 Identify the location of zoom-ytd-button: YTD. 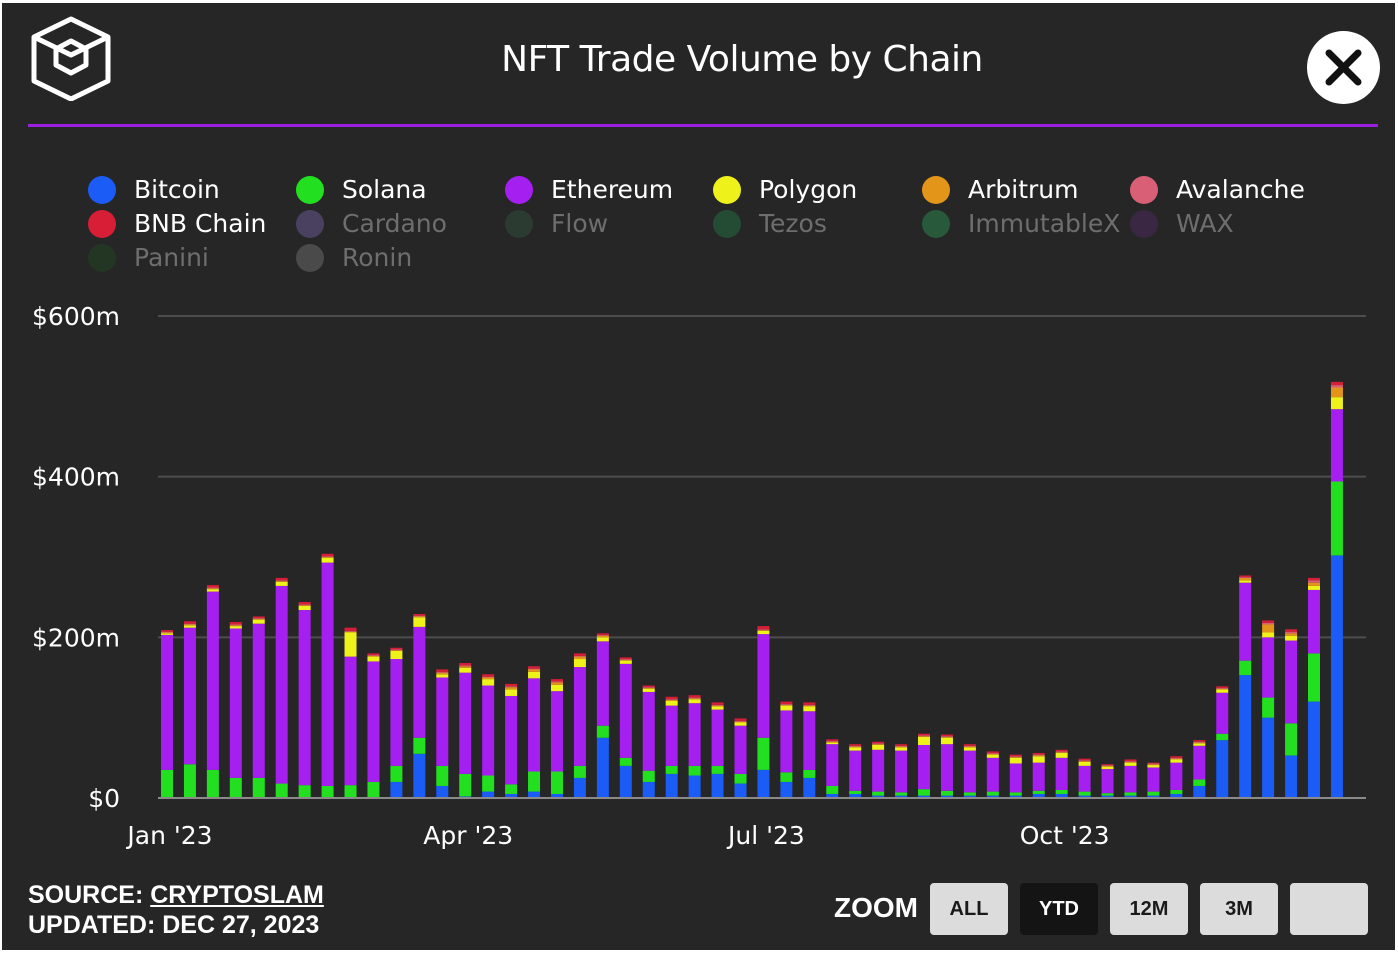
(1059, 909).